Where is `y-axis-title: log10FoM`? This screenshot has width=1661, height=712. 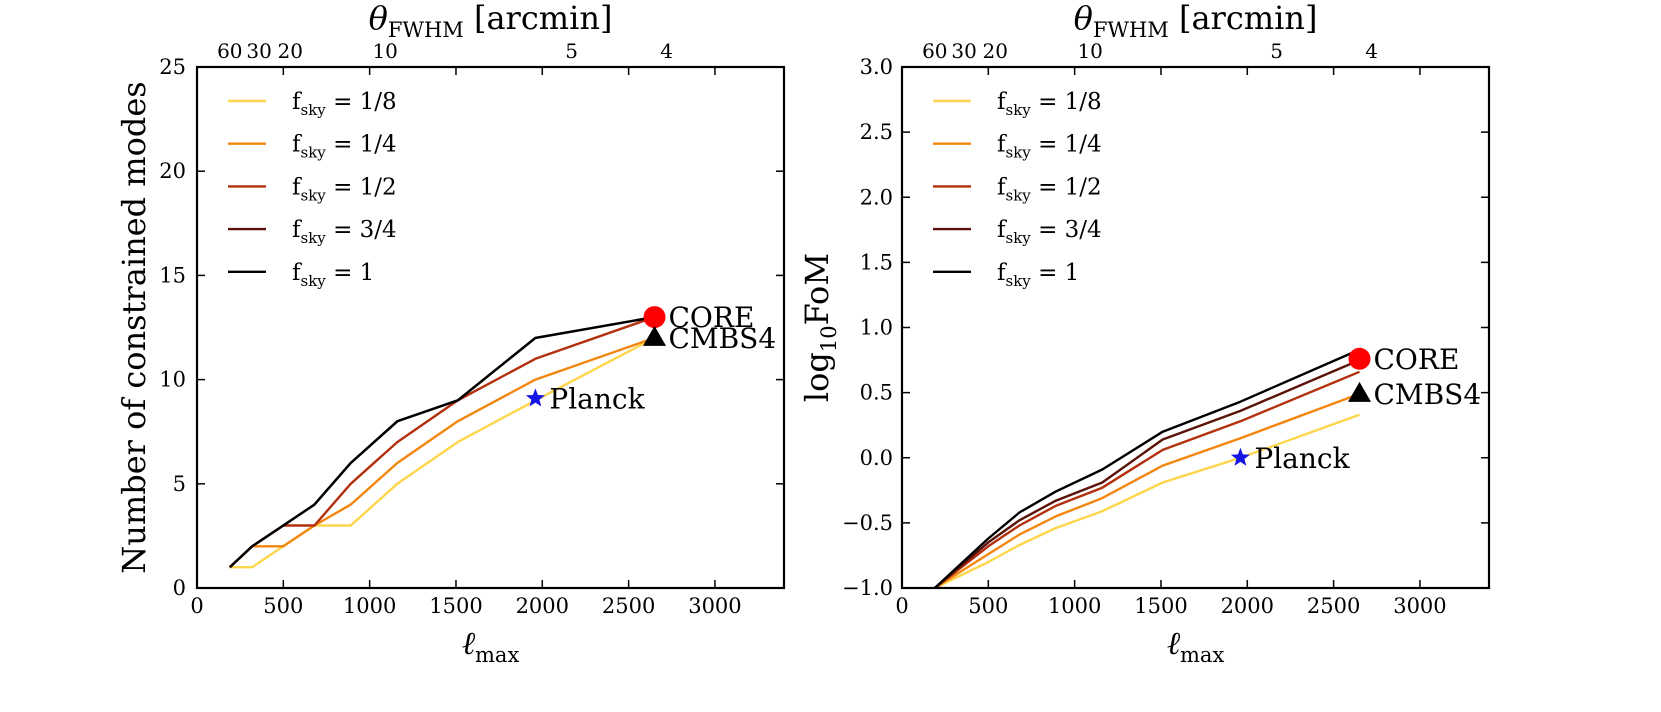 y-axis-title: log10FoM is located at coordinates (819, 327).